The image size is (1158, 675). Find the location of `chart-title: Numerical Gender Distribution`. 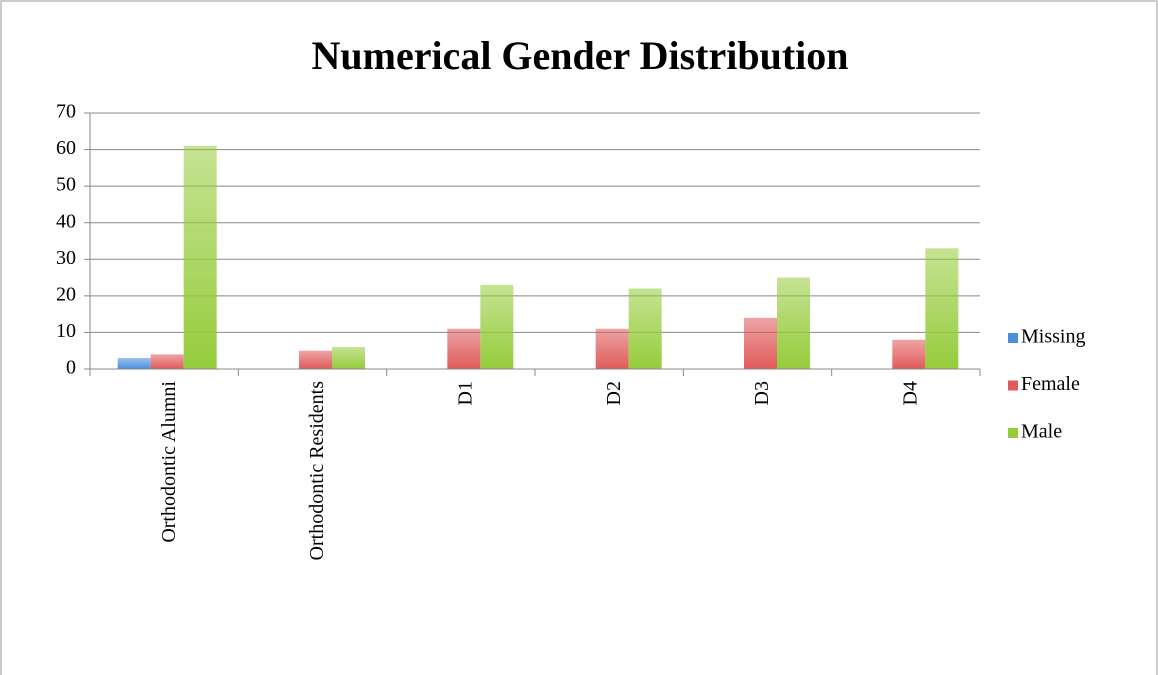

chart-title: Numerical Gender Distribution is located at coordinates (579, 55).